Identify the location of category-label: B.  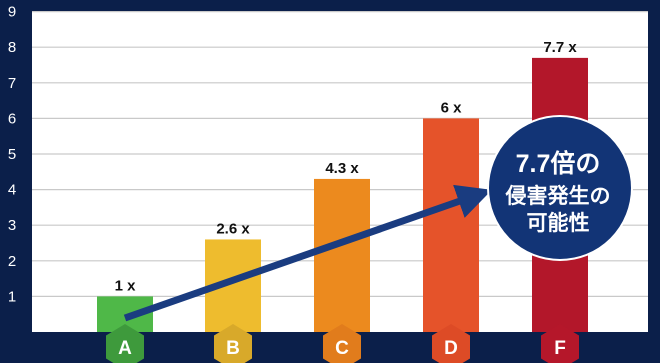
(233, 348).